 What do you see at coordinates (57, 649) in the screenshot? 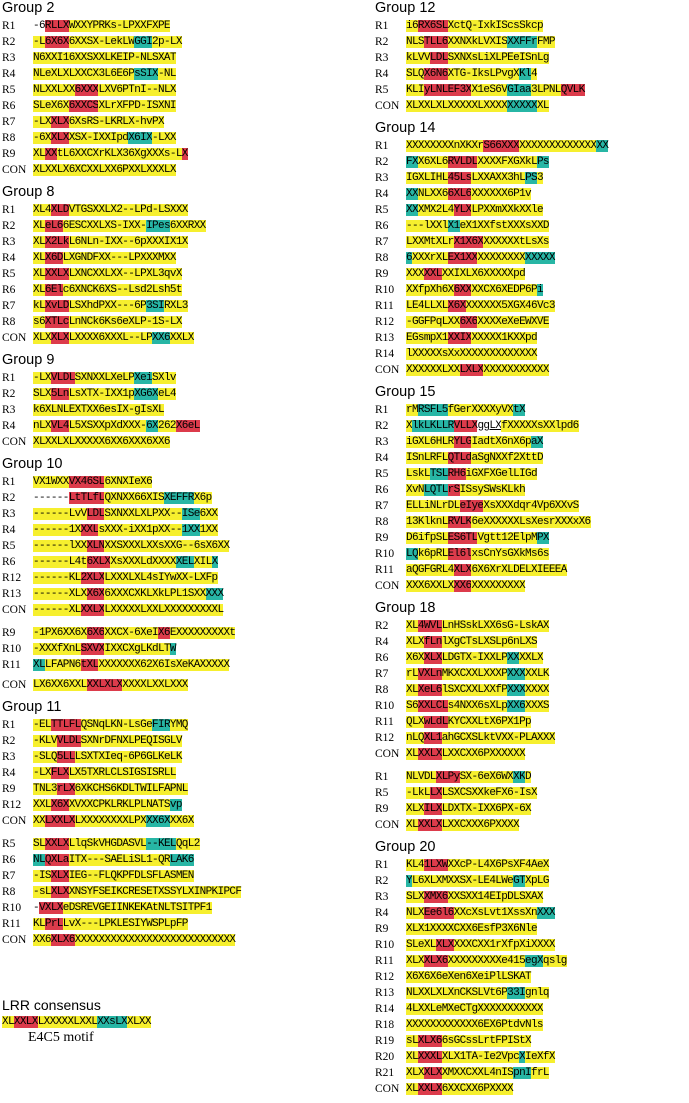
I see `sequence-segment: -XXXfXnL` at bounding box center [57, 649].